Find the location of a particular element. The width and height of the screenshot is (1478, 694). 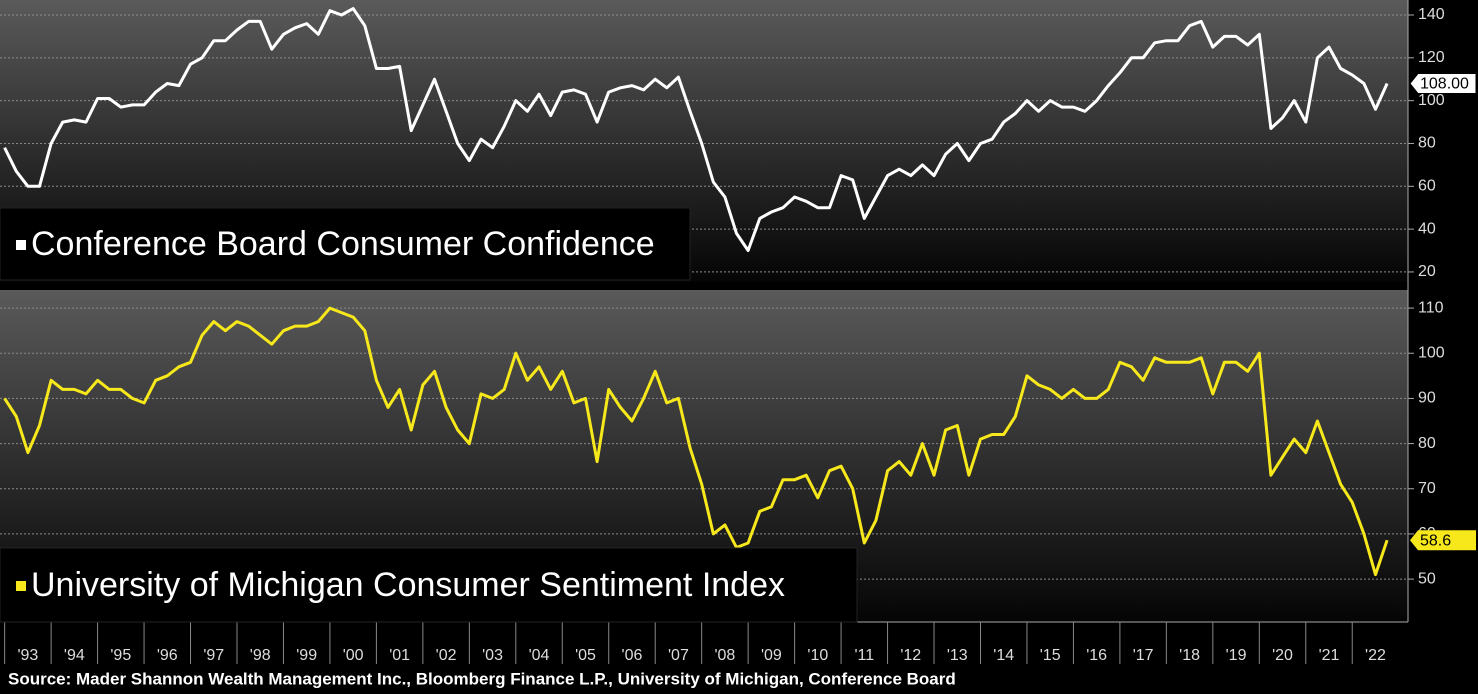

x-tick-label: '94 is located at coordinates (74, 655).